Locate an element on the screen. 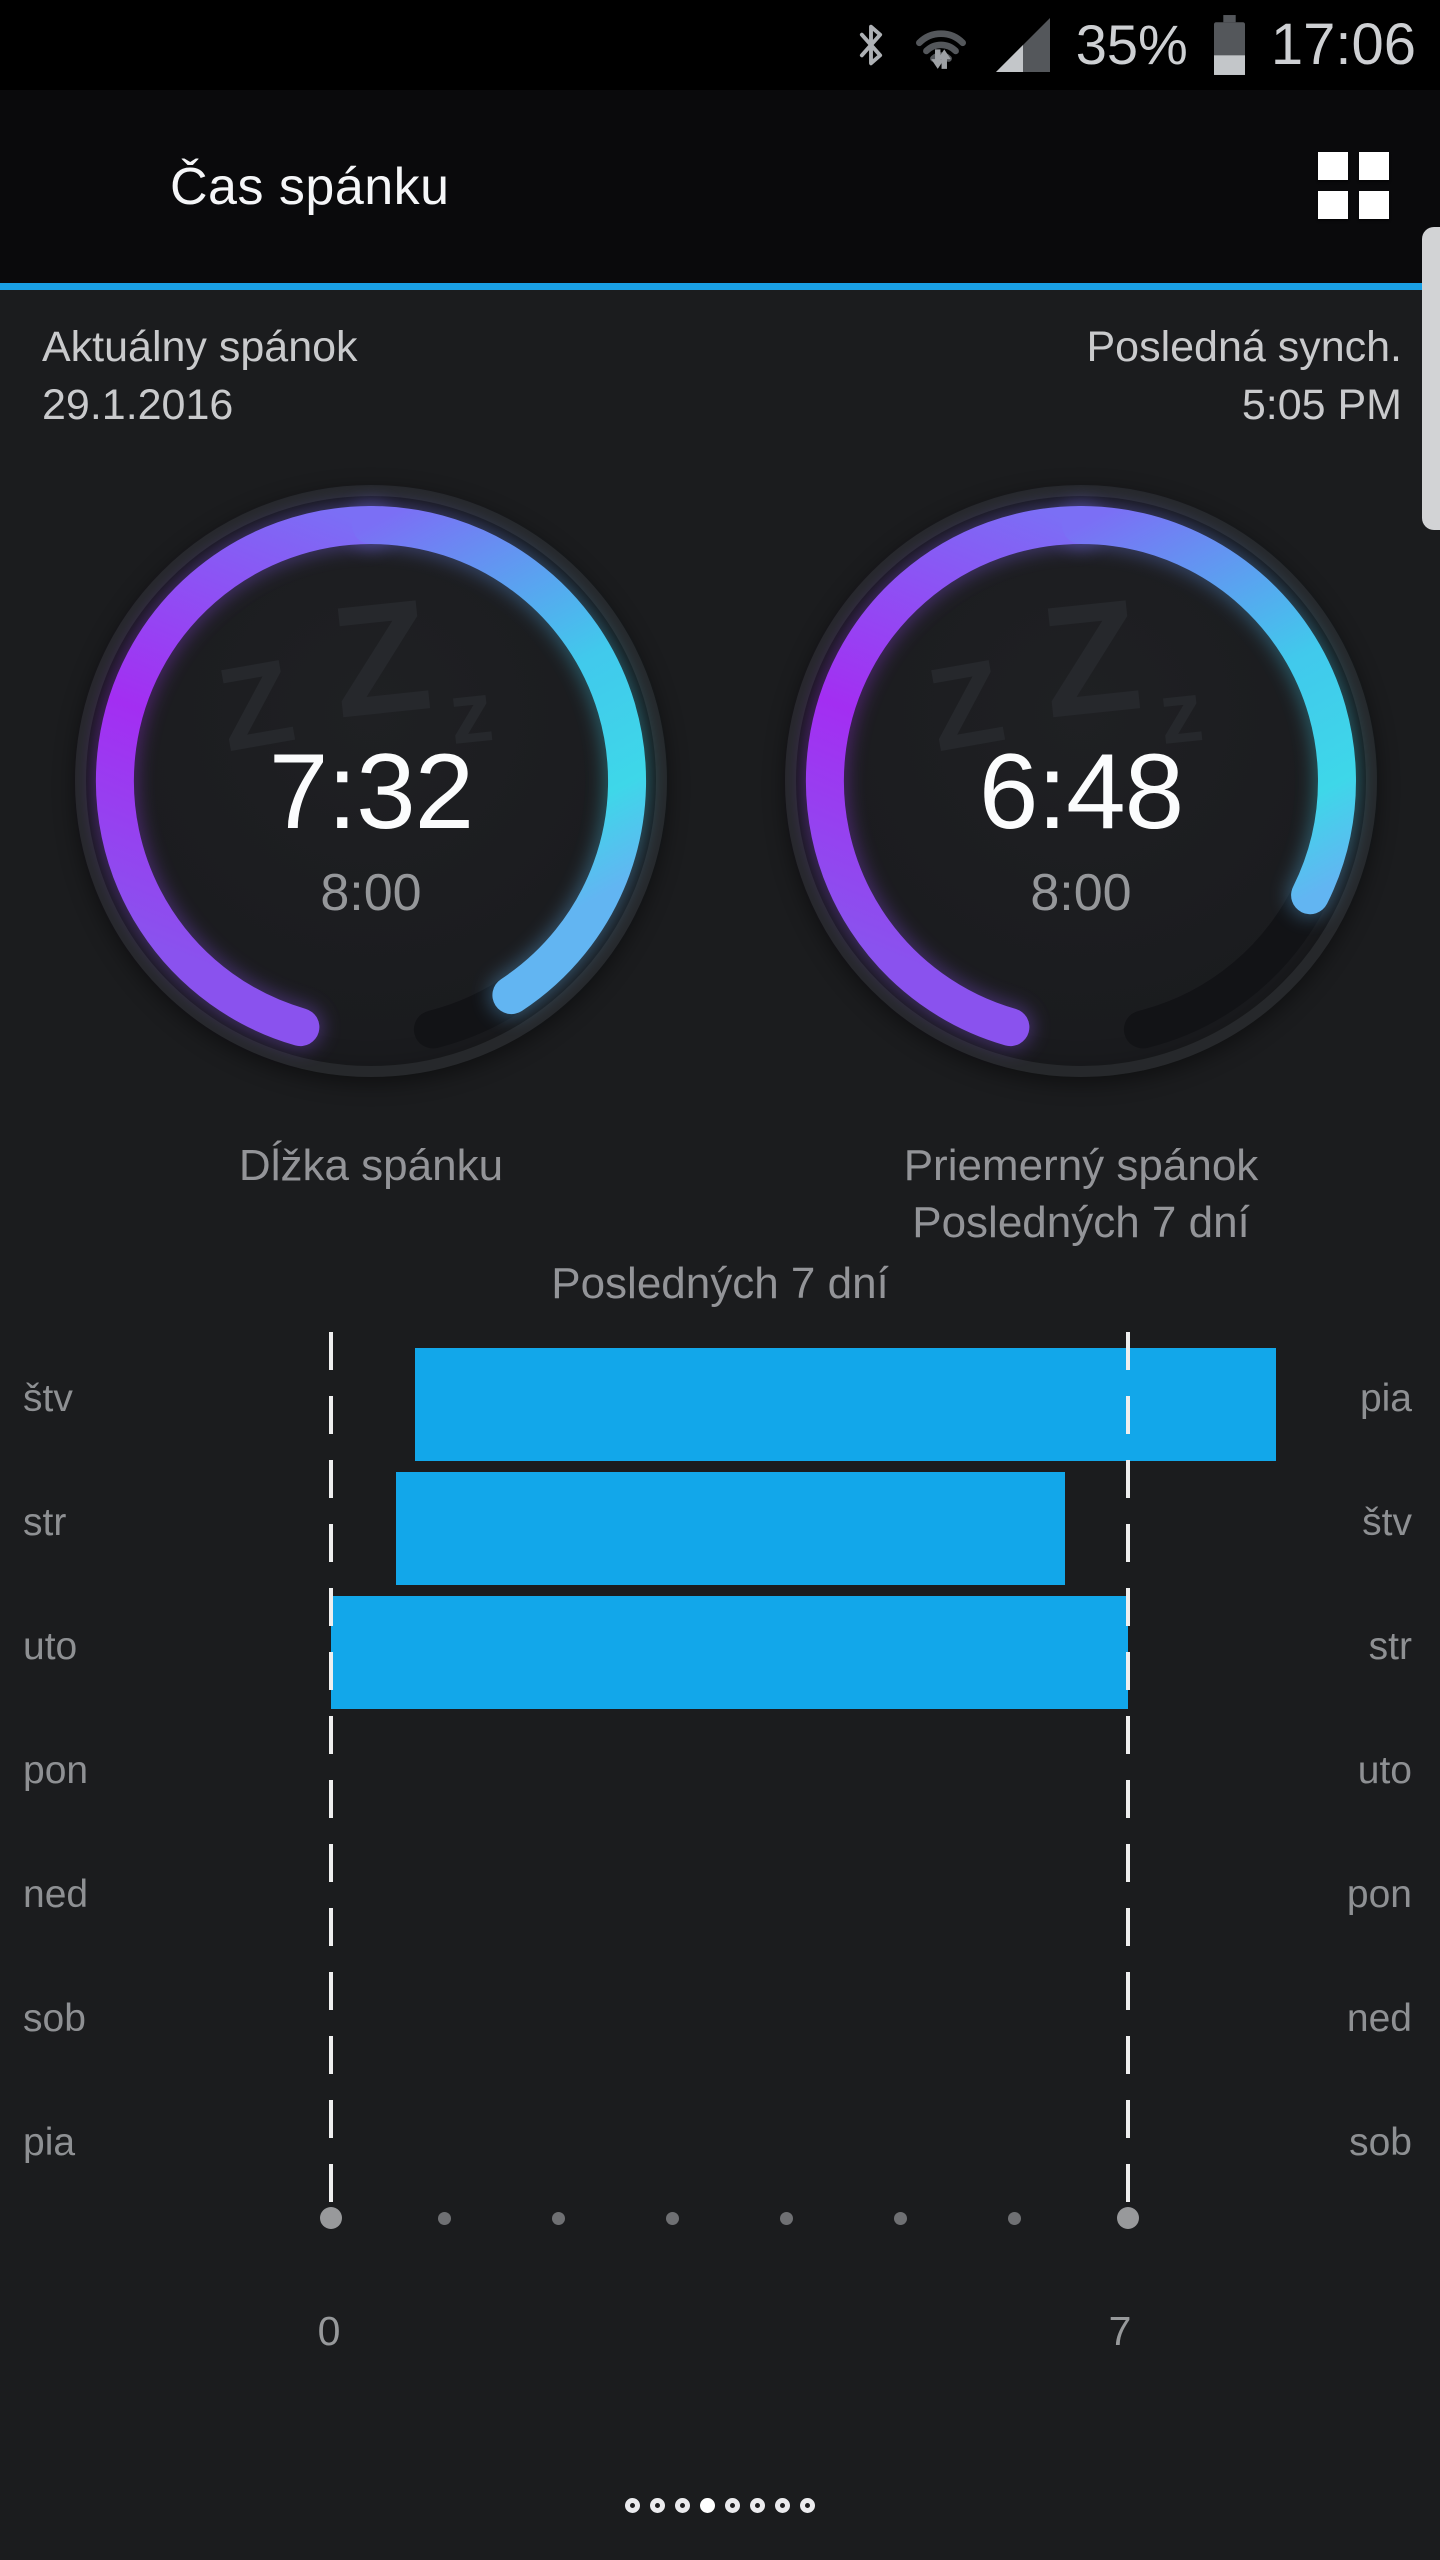  current-sleep-info: Aktuálny spánok 29.1.2016 is located at coordinates (200, 376).